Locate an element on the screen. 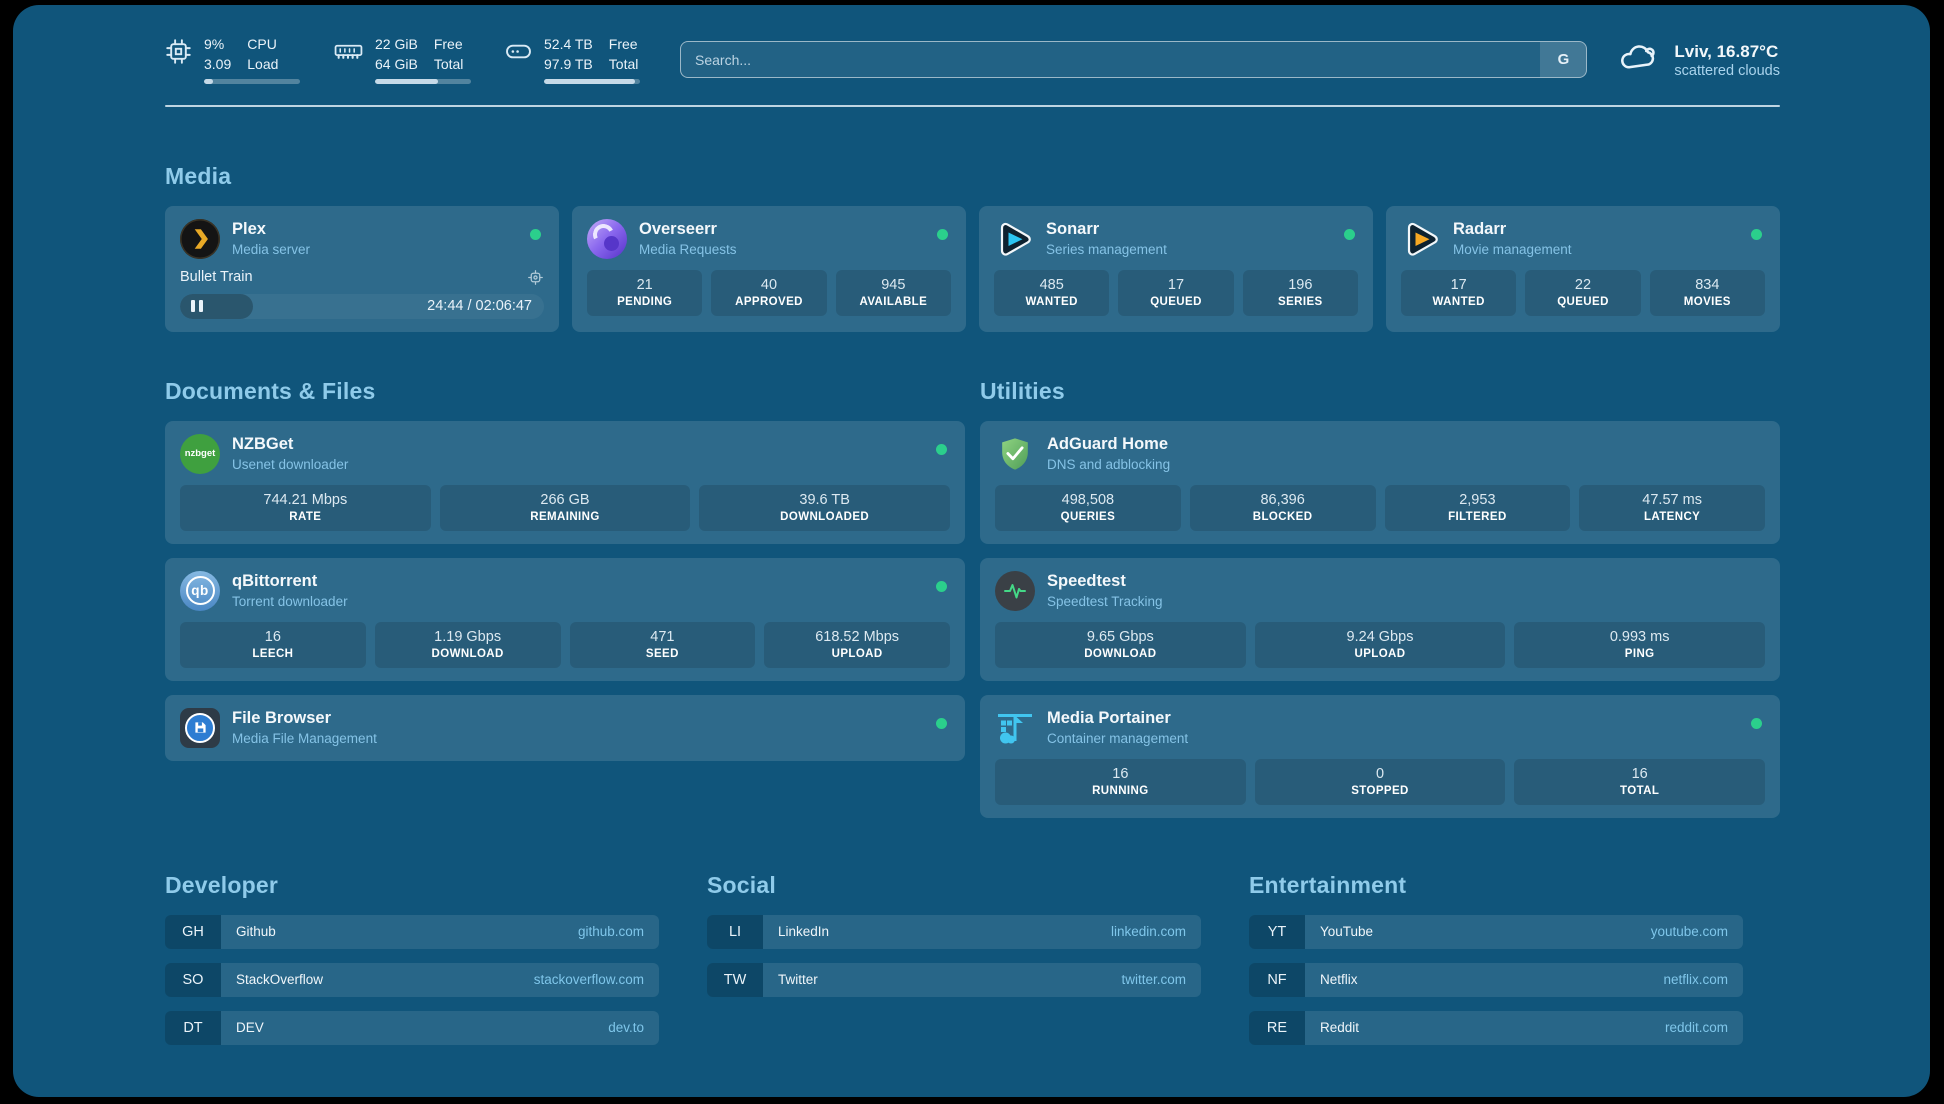  stat-tile: 485 WANTED is located at coordinates (1052, 292).